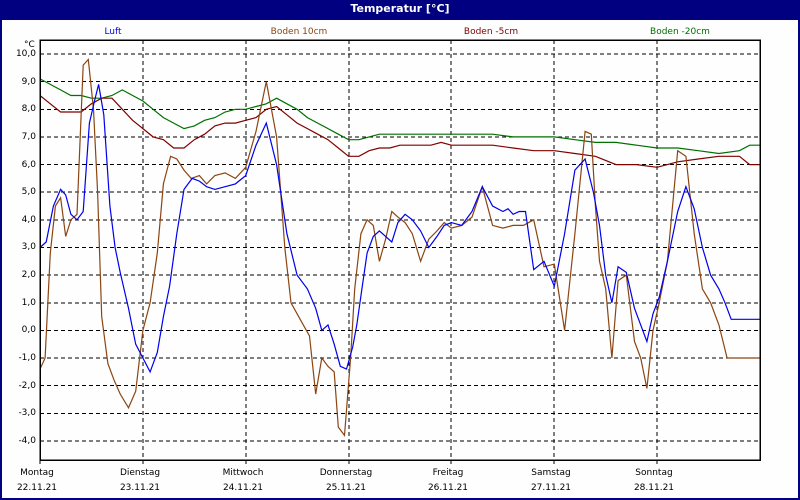  I want to click on x-tick-day: Dienstag, so click(140, 473).